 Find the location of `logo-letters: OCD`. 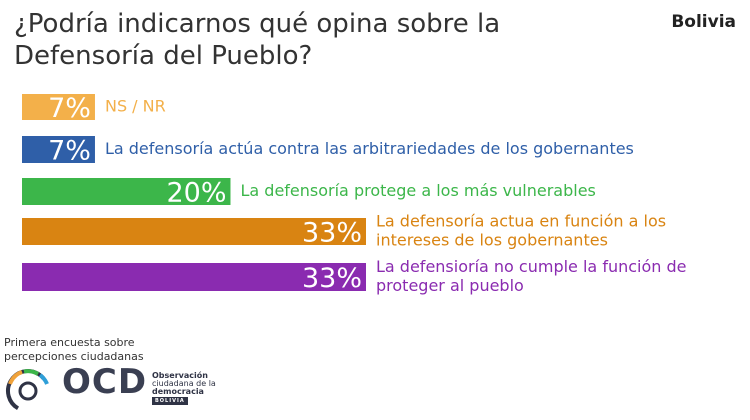

logo-letters: OCD is located at coordinates (105, 382).